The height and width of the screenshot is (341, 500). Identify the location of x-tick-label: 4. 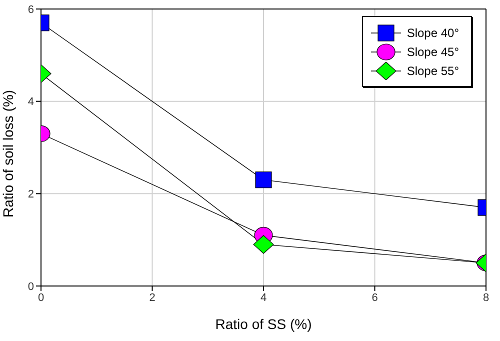
(263, 298).